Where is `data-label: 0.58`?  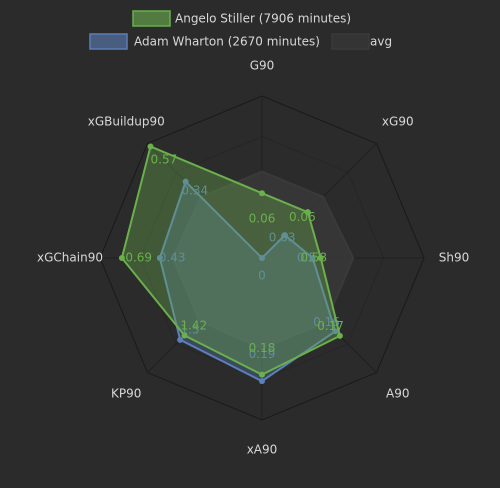 data-label: 0.58 is located at coordinates (313, 258).